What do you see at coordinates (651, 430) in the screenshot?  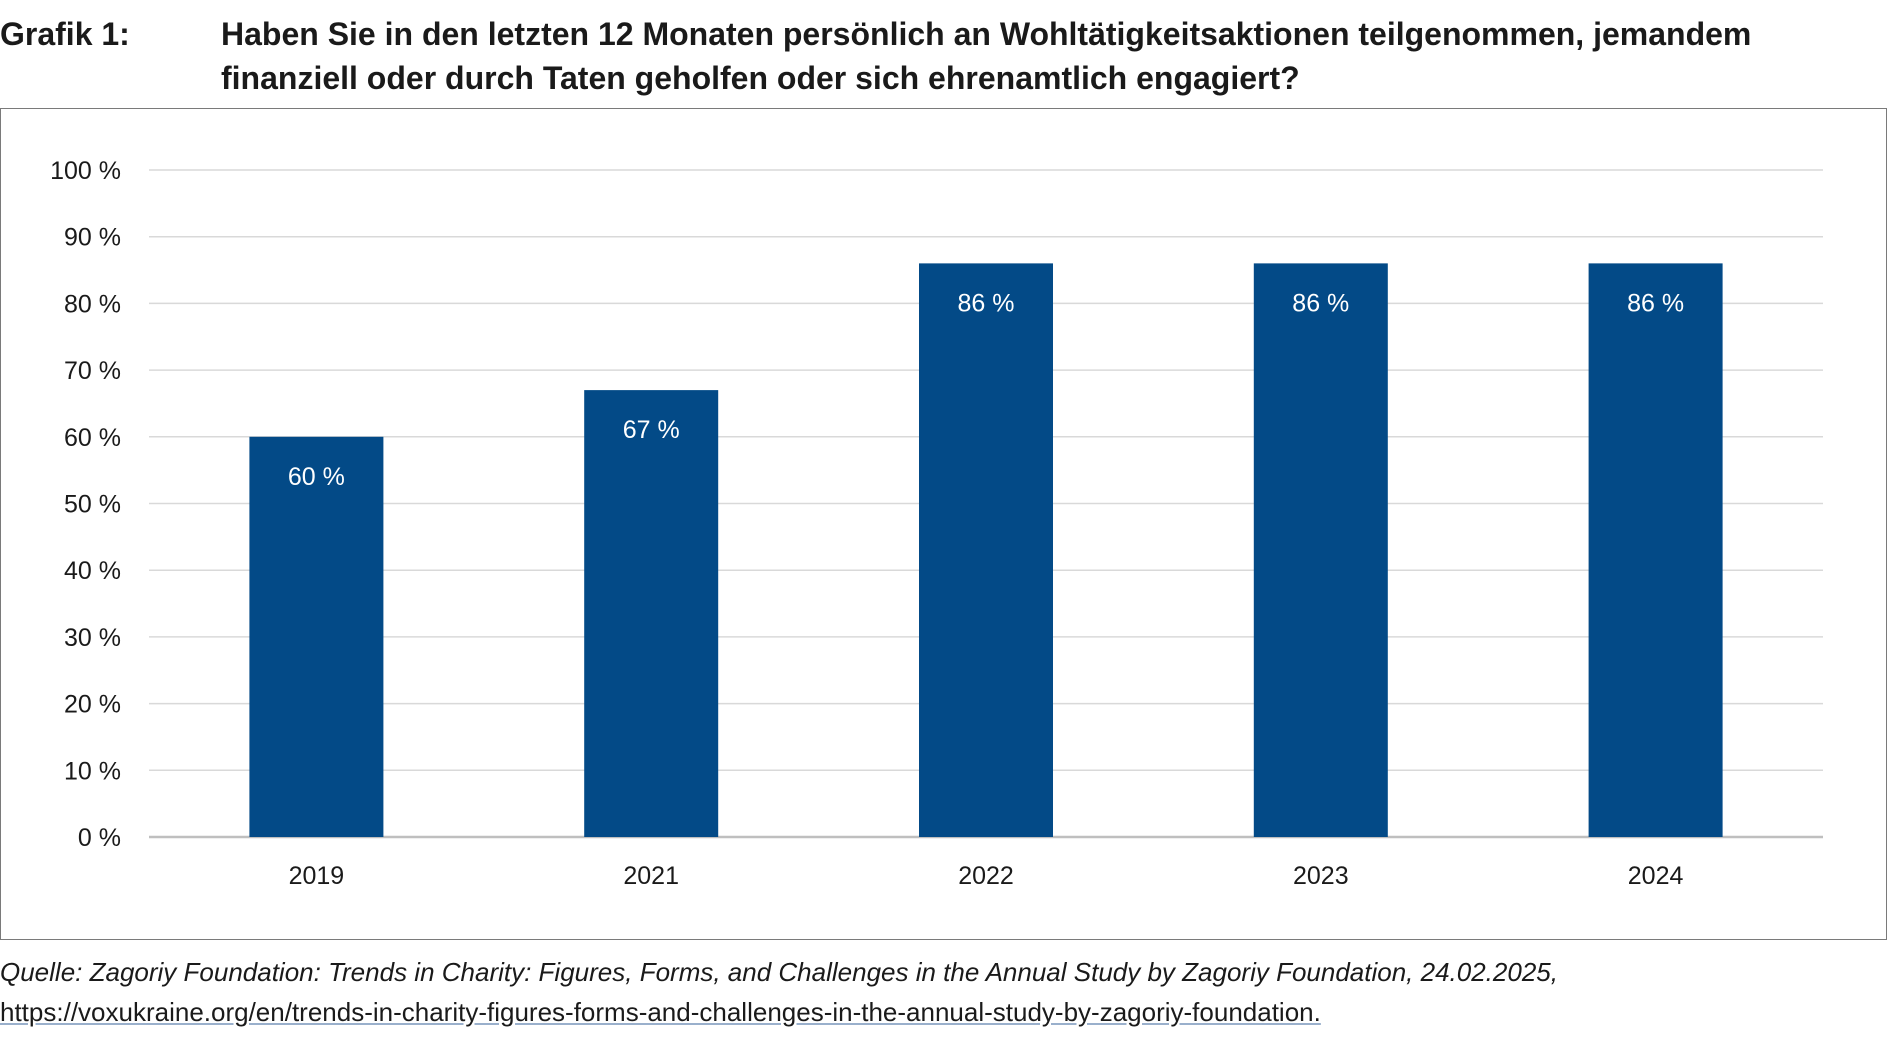 I see `data-label: 67 %` at bounding box center [651, 430].